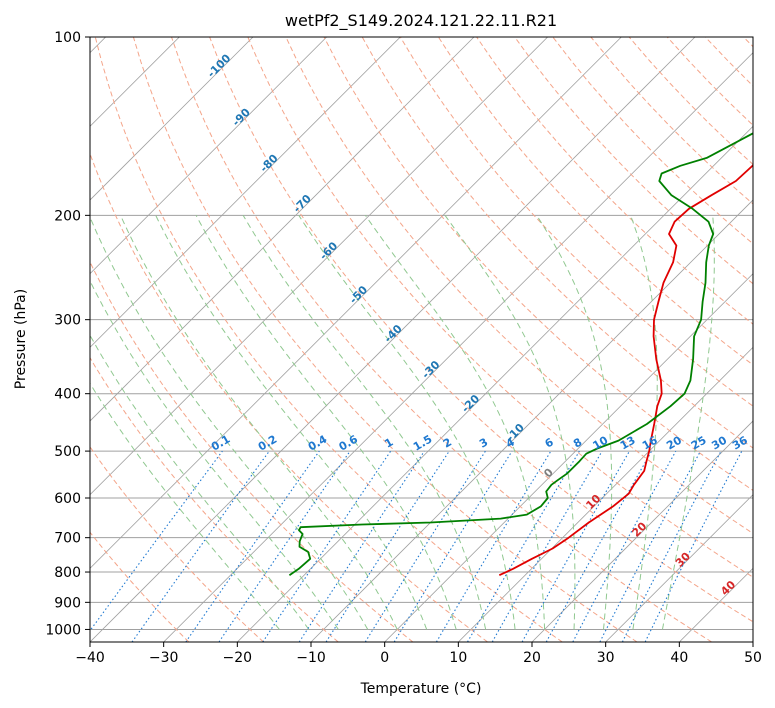  What do you see at coordinates (358, 294) in the screenshot?
I see `isotherm-label: -50` at bounding box center [358, 294].